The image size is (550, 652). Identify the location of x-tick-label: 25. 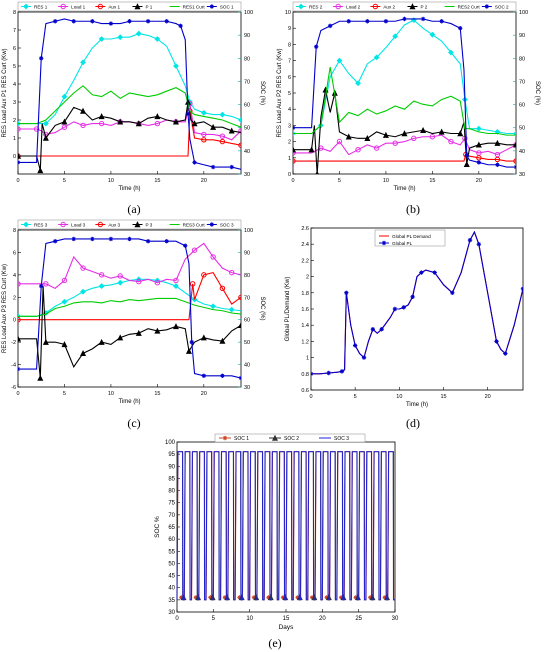
(358, 619).